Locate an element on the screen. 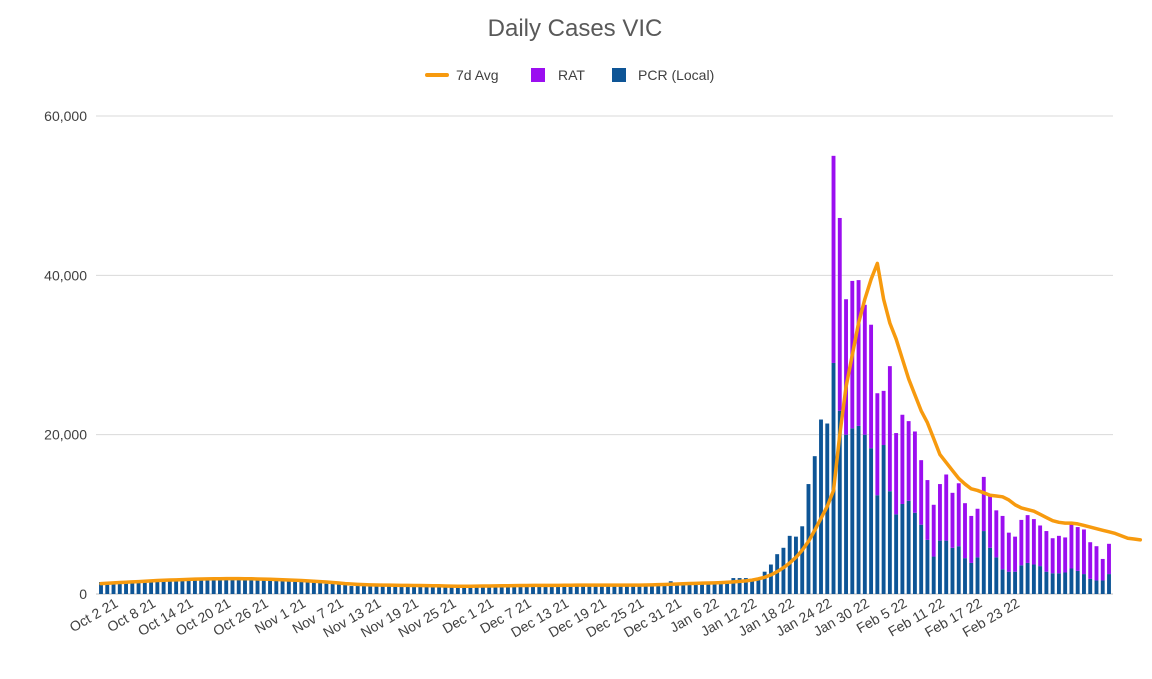 Image resolution: width=1152 pixels, height=679 pixels. y-axis-ticks: 0 20,000 40,000 60,000 is located at coordinates (65, 355).